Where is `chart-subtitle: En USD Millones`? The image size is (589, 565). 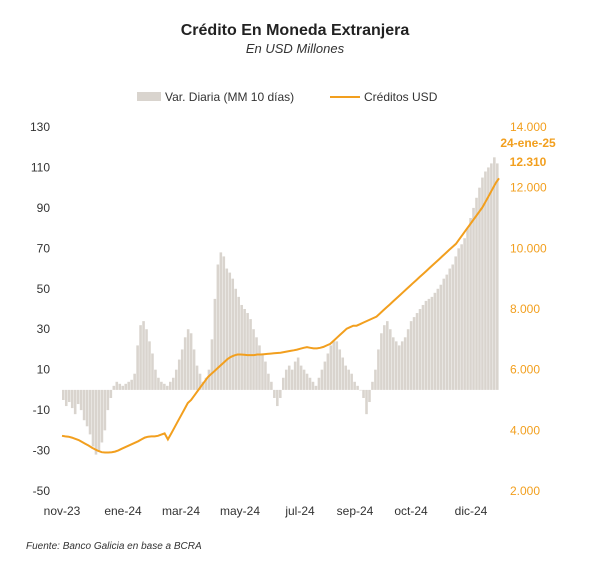 chart-subtitle: En USD Millones is located at coordinates (295, 48).